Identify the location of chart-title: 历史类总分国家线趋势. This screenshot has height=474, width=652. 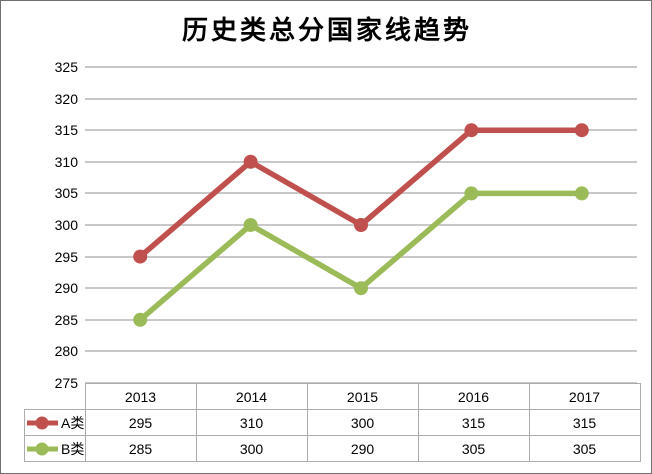
(326, 30).